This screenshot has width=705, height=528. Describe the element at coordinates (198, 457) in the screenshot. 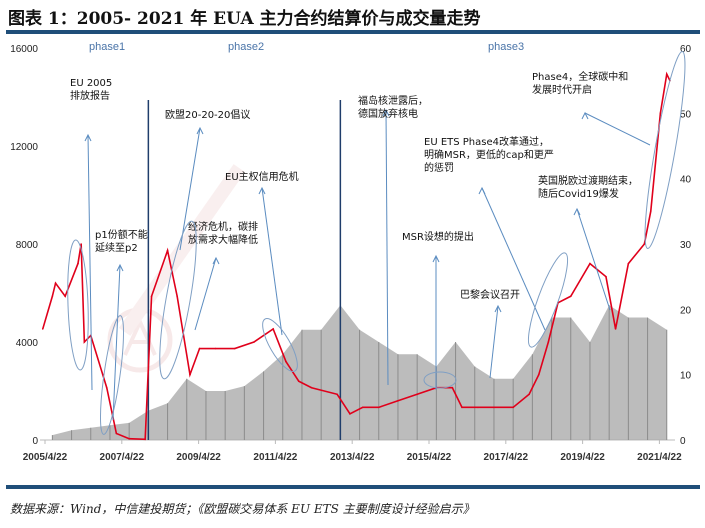

I see `x-axis-tick: 2009/4/22` at that location.